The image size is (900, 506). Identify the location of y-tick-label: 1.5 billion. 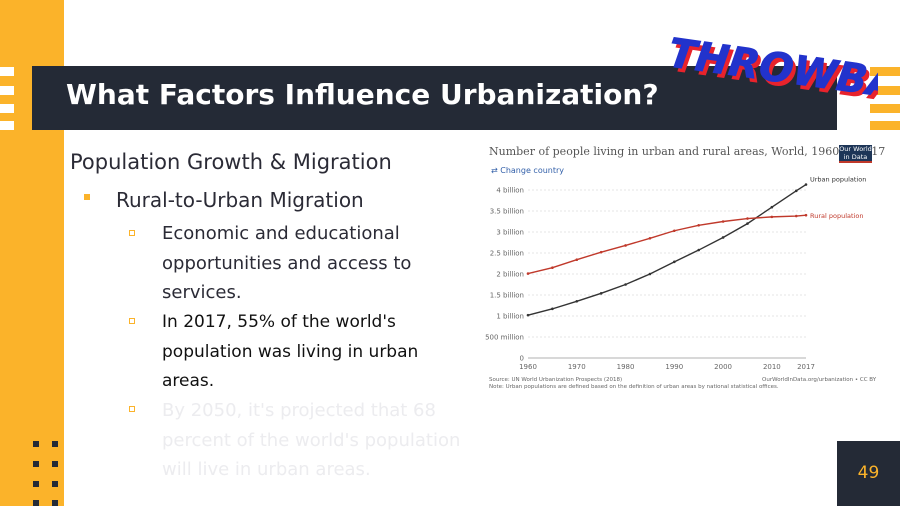
(507, 296).